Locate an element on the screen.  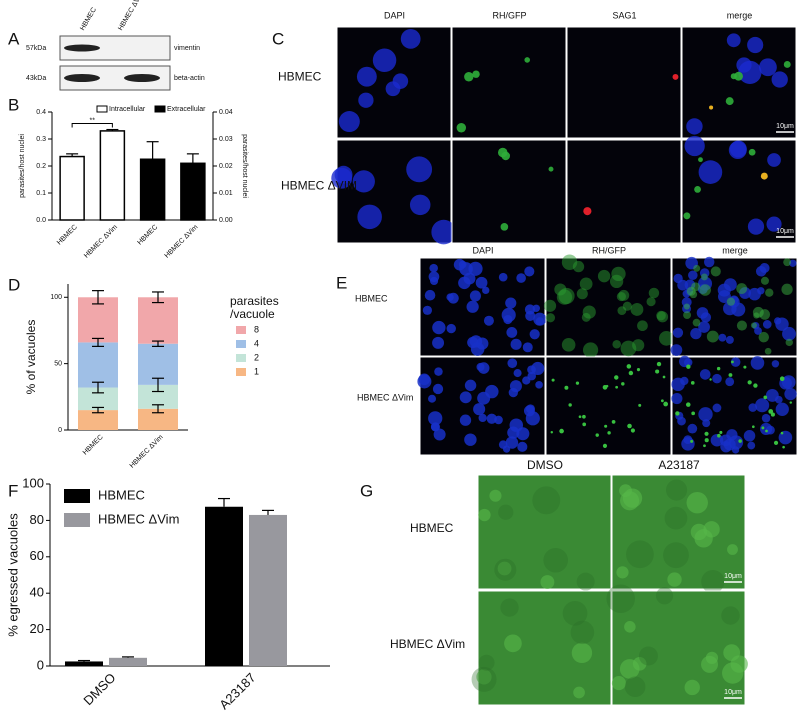
y-tick-label: 0.4 is located at coordinates (41, 112).